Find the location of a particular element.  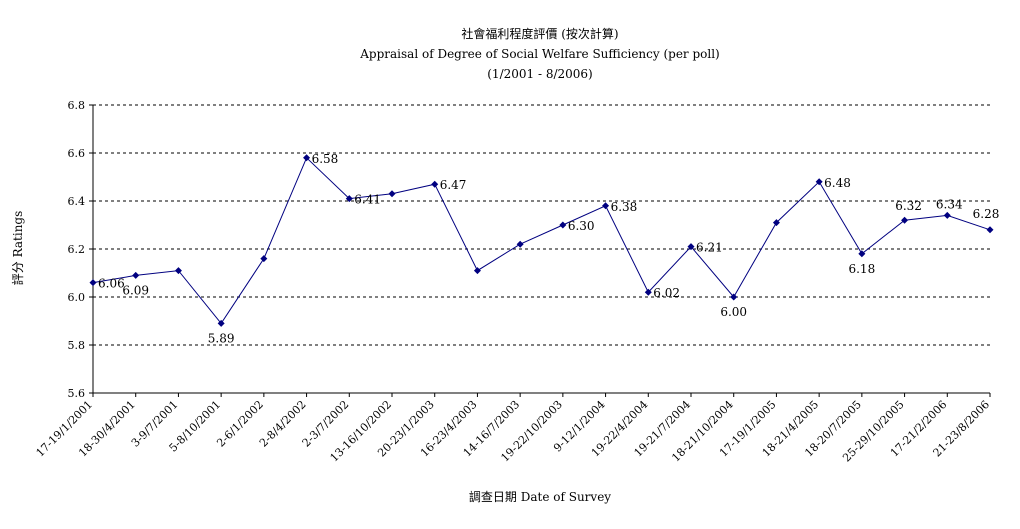

x-axis-label: 調查日期 Date of Survey is located at coordinates (540, 497).